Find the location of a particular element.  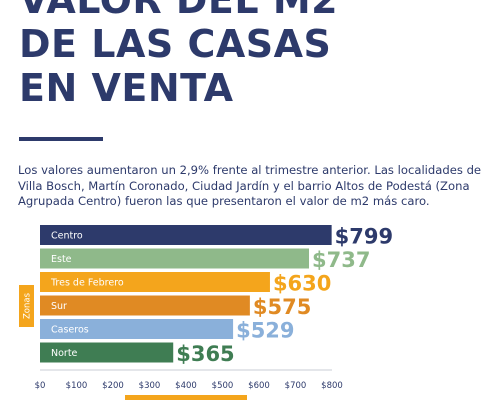

title-divider is located at coordinates (61, 139).